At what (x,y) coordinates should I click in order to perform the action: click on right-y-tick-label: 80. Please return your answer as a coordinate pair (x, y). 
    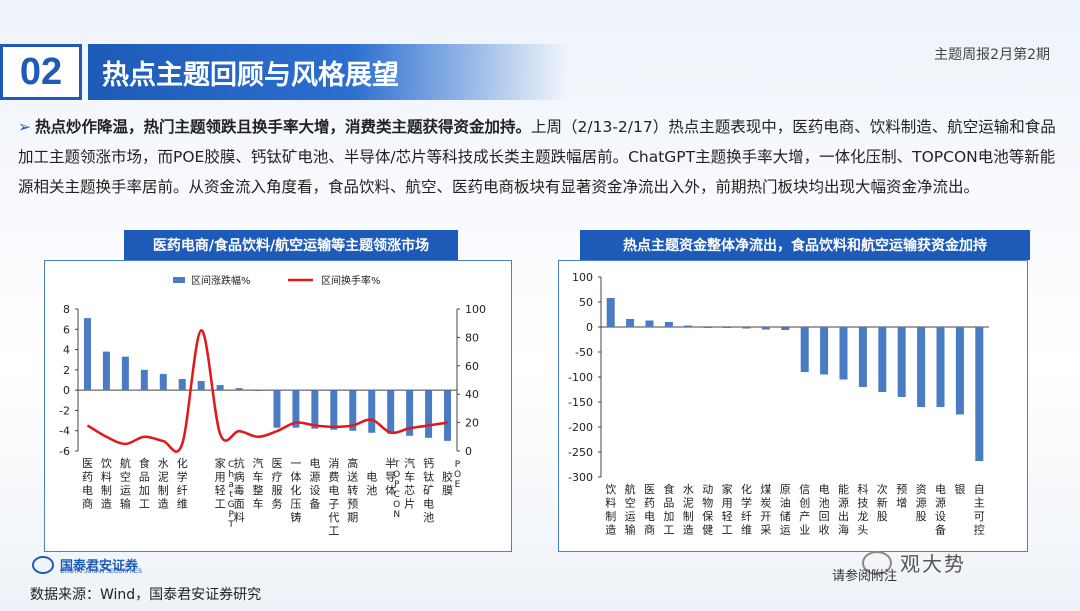
    Looking at the image, I should click on (472, 337).